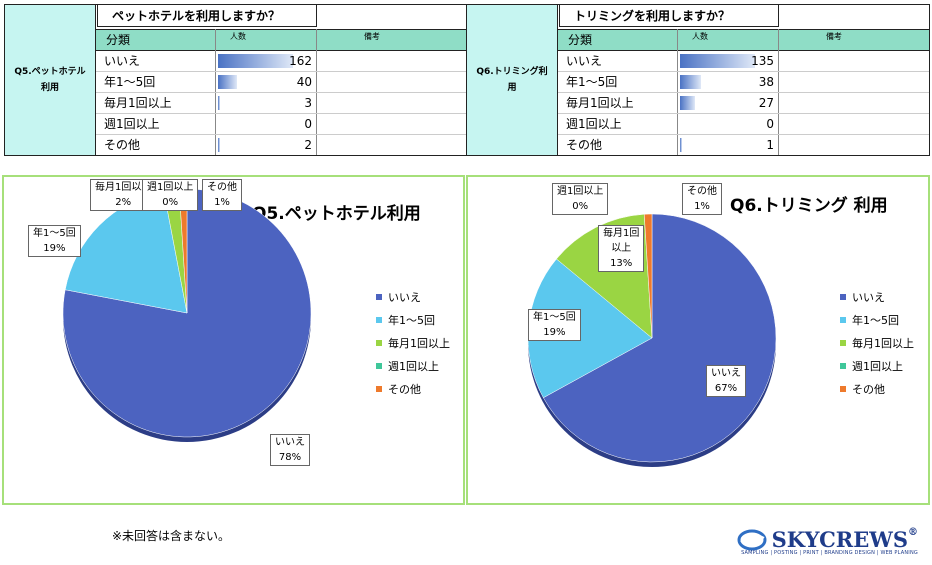  What do you see at coordinates (171, 536) in the screenshot?
I see `footnote: ※未回答は含まない。` at bounding box center [171, 536].